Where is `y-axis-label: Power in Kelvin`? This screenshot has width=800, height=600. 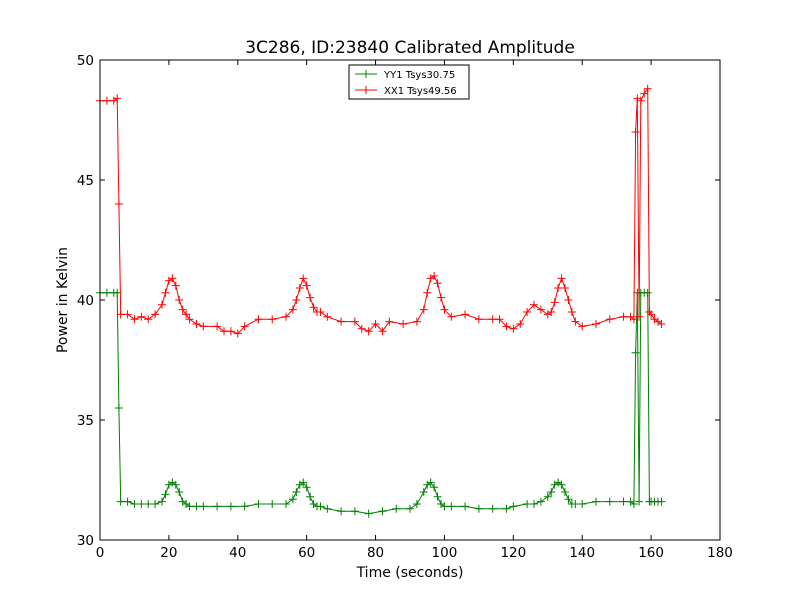
y-axis-label: Power in Kelvin is located at coordinates (63, 300).